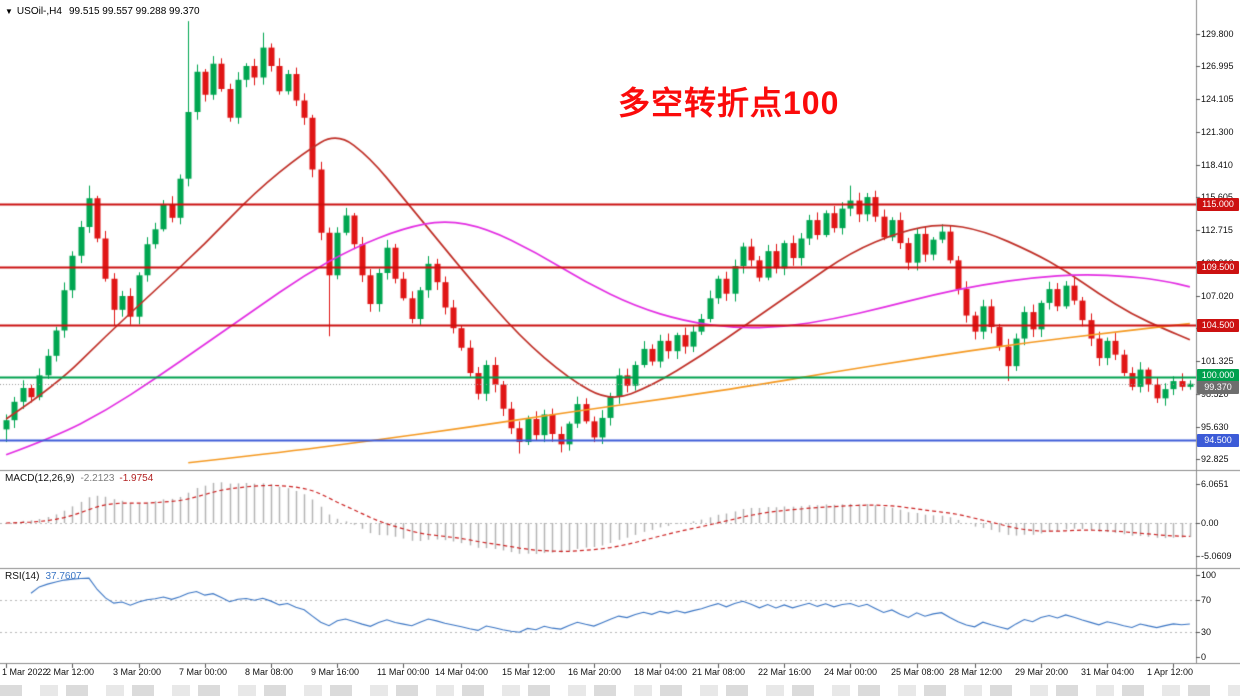 This screenshot has height=696, width=1240. I want to click on price-level-label: 104.500, so click(1218, 325).